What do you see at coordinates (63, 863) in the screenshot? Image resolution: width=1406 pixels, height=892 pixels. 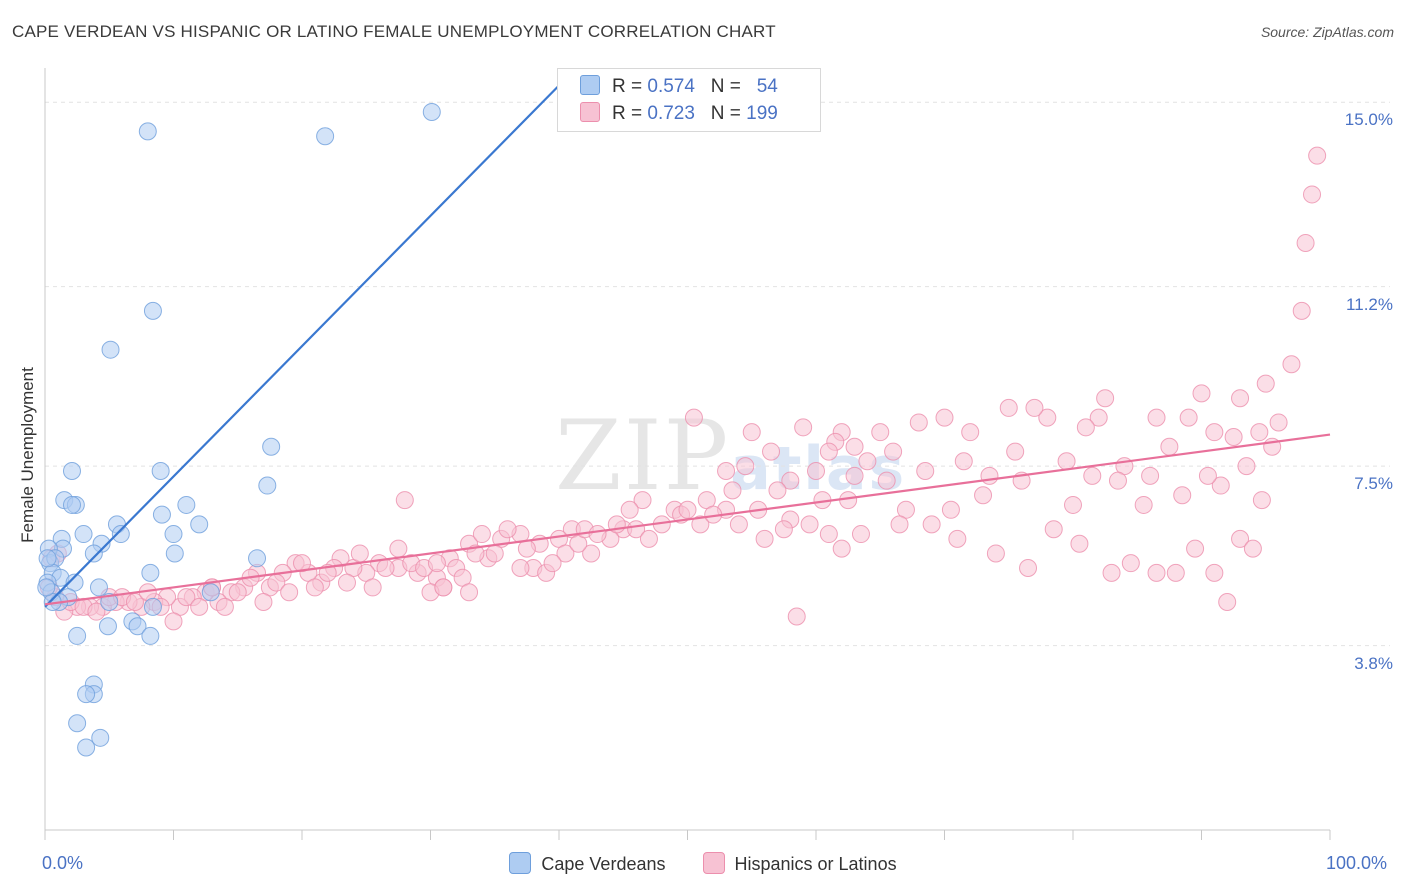 I see `x-tick-label-min: 0.0%` at bounding box center [63, 863].